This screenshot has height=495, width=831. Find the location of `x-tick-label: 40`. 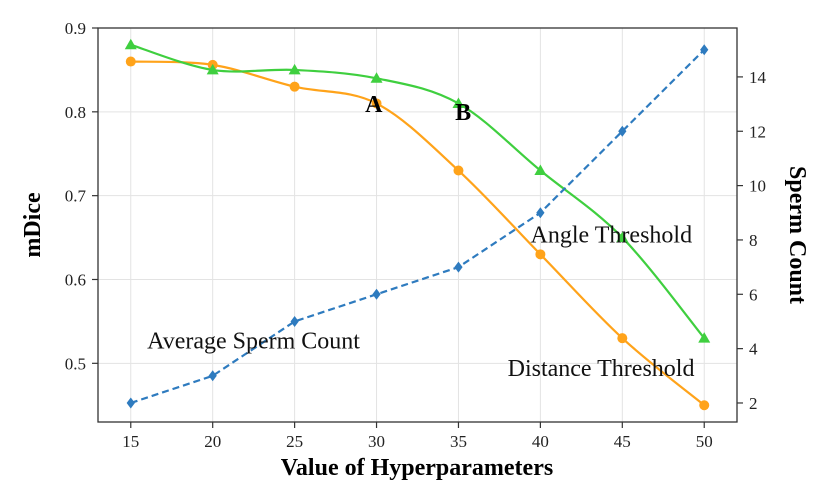

x-tick-label: 40 is located at coordinates (540, 441).